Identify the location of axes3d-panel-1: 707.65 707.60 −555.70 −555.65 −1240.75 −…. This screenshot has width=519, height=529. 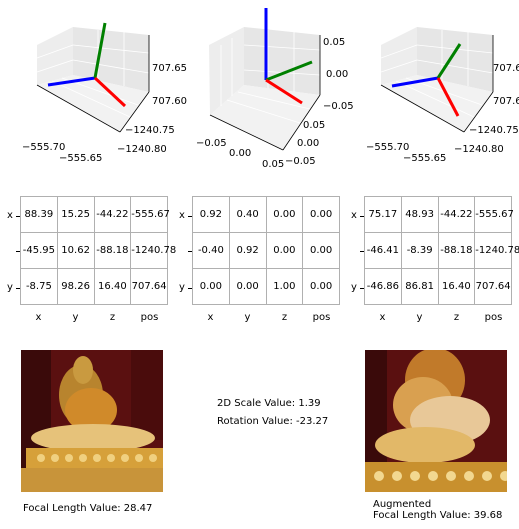
(104, 93).